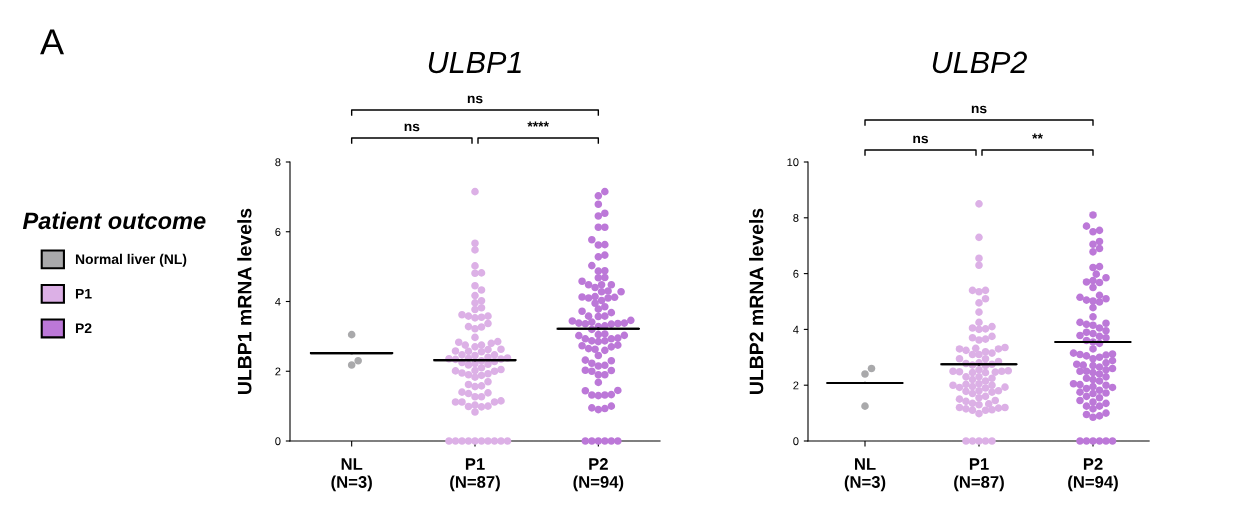  I want to click on legend-label: P2, so click(83, 328).